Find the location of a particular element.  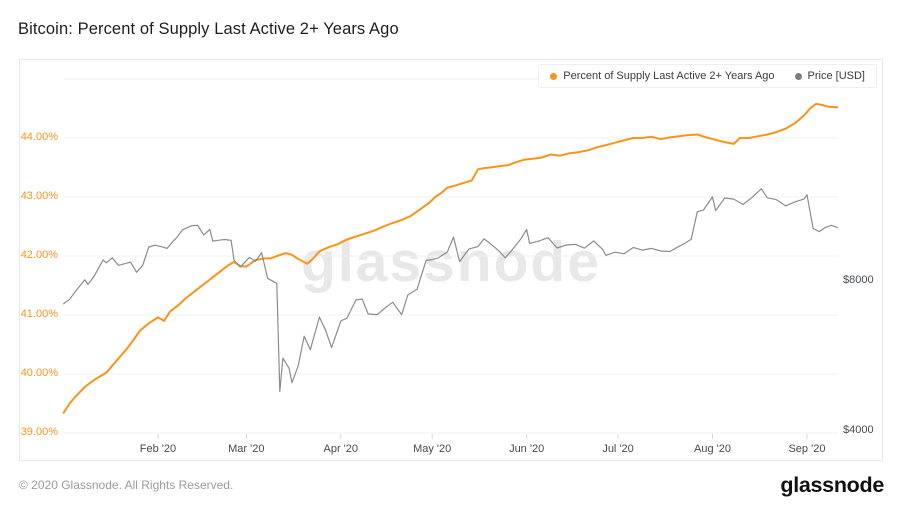

x-axis-tick-label: Jul '20 is located at coordinates (618, 449).